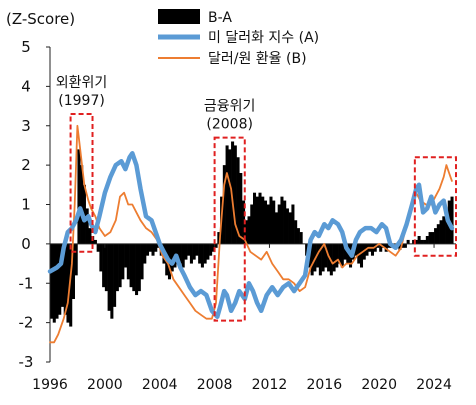  Describe the element at coordinates (26, 47) in the screenshot. I see `y-tick-label: 5` at that location.